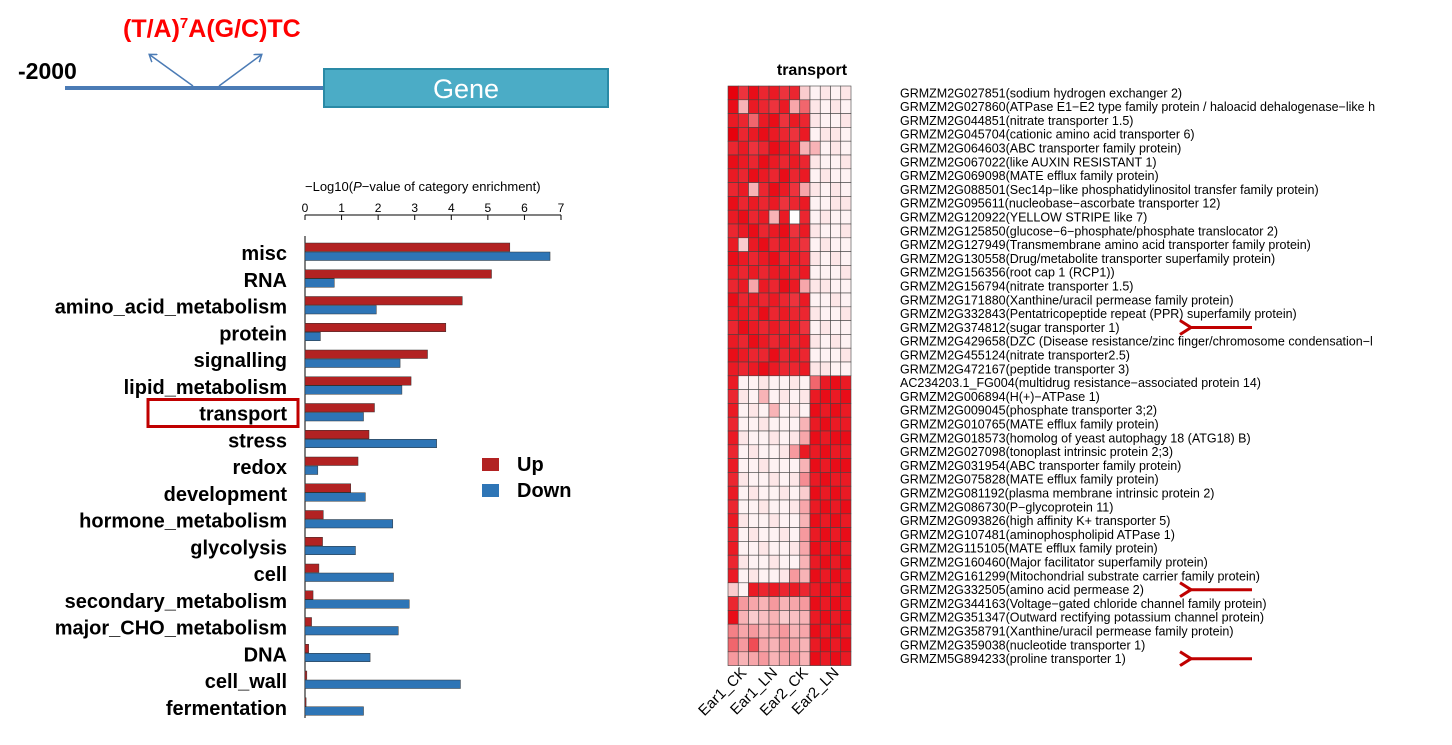 The image size is (1452, 745). Describe the element at coordinates (352, 363) in the screenshot. I see `bar-down-signalling` at that location.